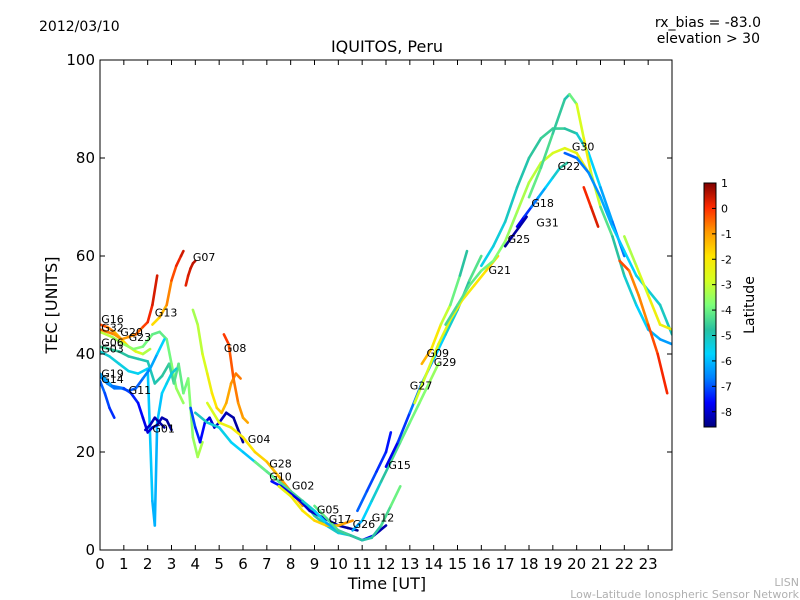 Image resolution: width=800 pixels, height=600 pixels. I want to click on x-tick-label: 23, so click(648, 564).